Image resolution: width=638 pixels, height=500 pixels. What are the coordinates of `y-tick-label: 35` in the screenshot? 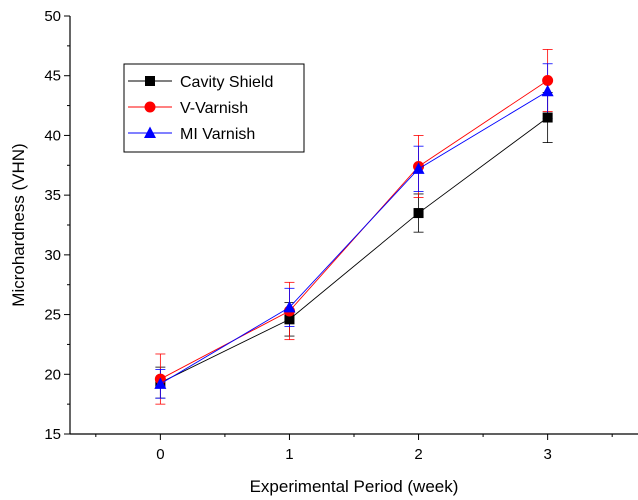 It's located at (52, 195).